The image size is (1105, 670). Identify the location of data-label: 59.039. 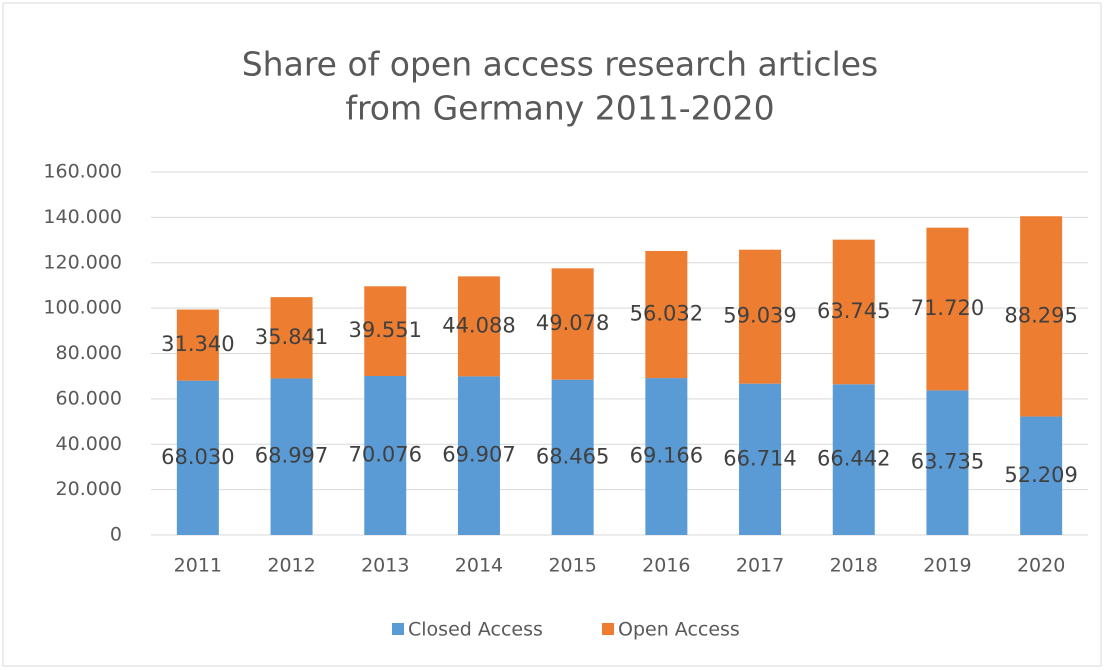
(759, 316).